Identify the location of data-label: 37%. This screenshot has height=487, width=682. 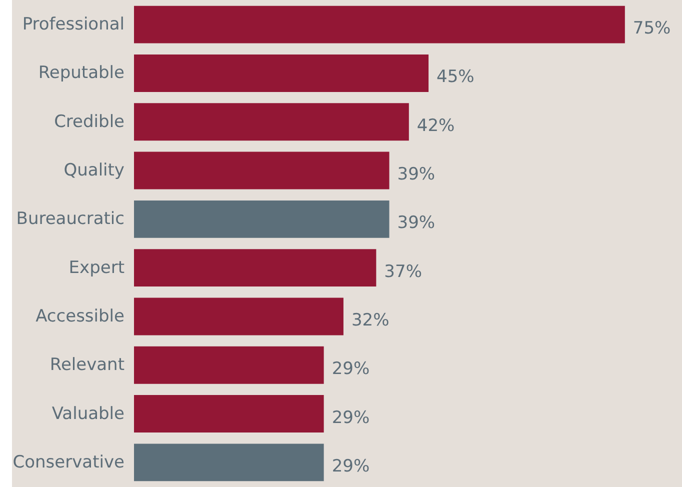
(403, 272).